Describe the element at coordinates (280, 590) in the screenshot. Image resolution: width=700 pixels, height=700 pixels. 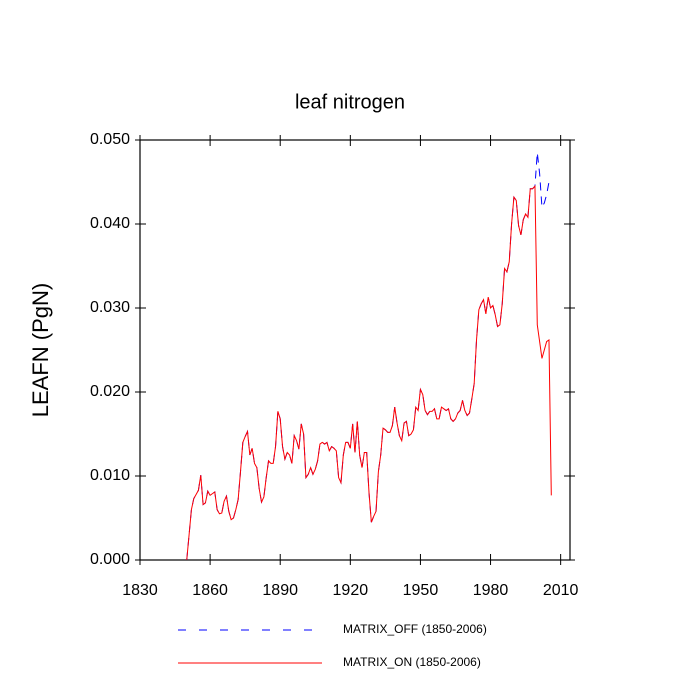
I see `x-tick-label: 1890` at that location.